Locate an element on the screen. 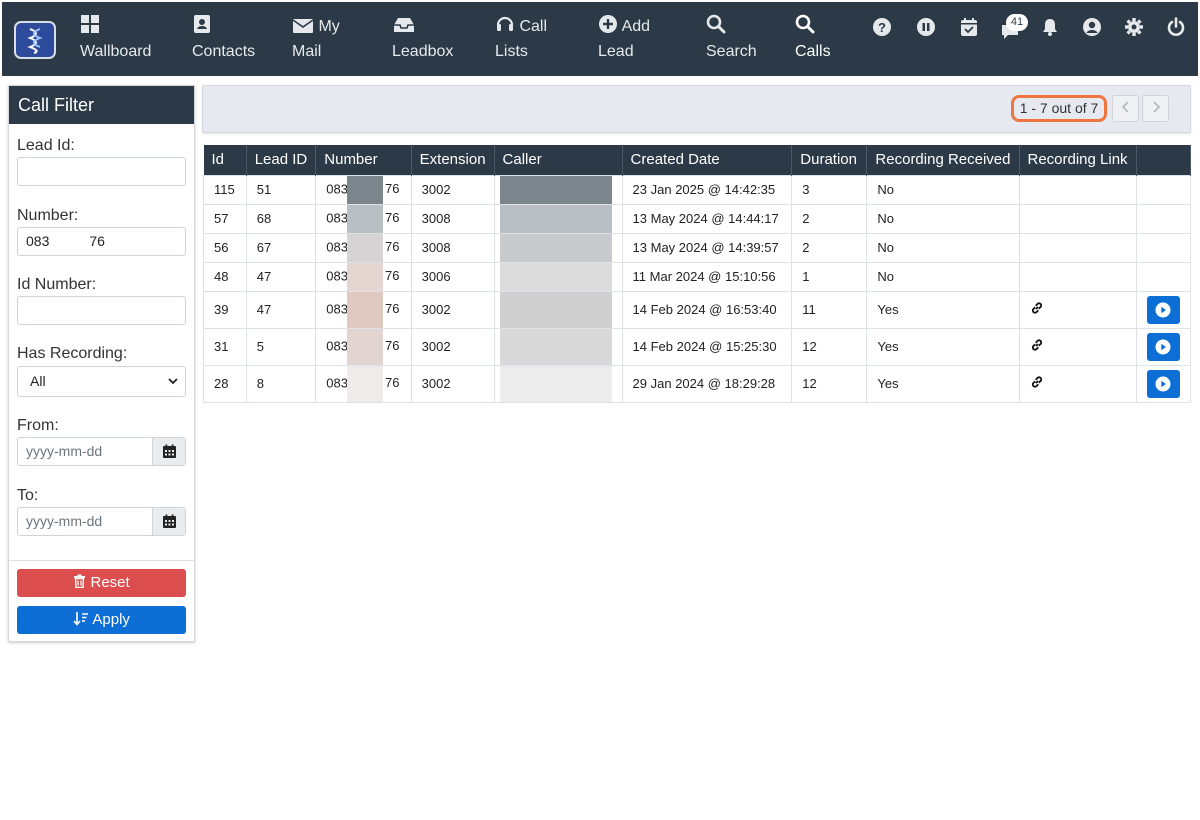 The height and width of the screenshot is (820, 1200). col-header-extension: Extension is located at coordinates (453, 160).